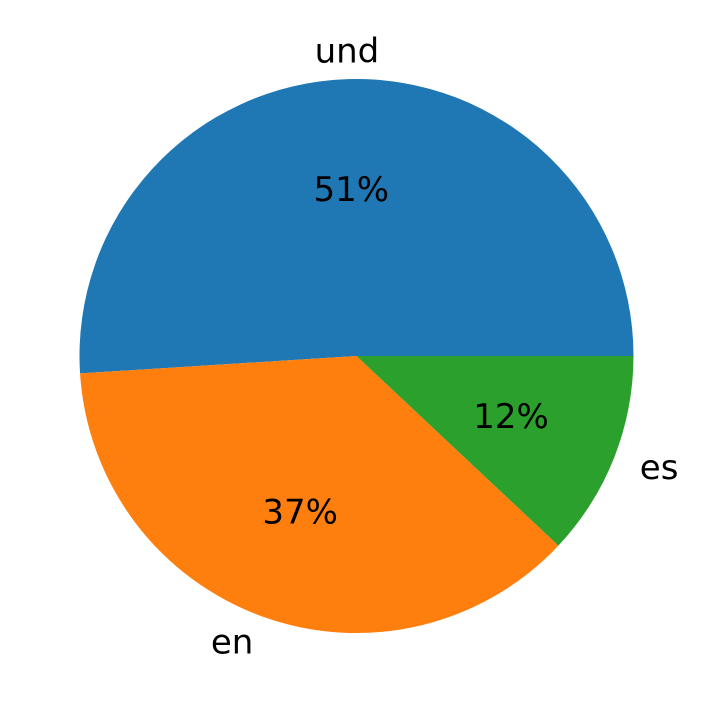  Describe the element at coordinates (351, 190) in the screenshot. I see `pie-percent-label-und: 51%` at that location.